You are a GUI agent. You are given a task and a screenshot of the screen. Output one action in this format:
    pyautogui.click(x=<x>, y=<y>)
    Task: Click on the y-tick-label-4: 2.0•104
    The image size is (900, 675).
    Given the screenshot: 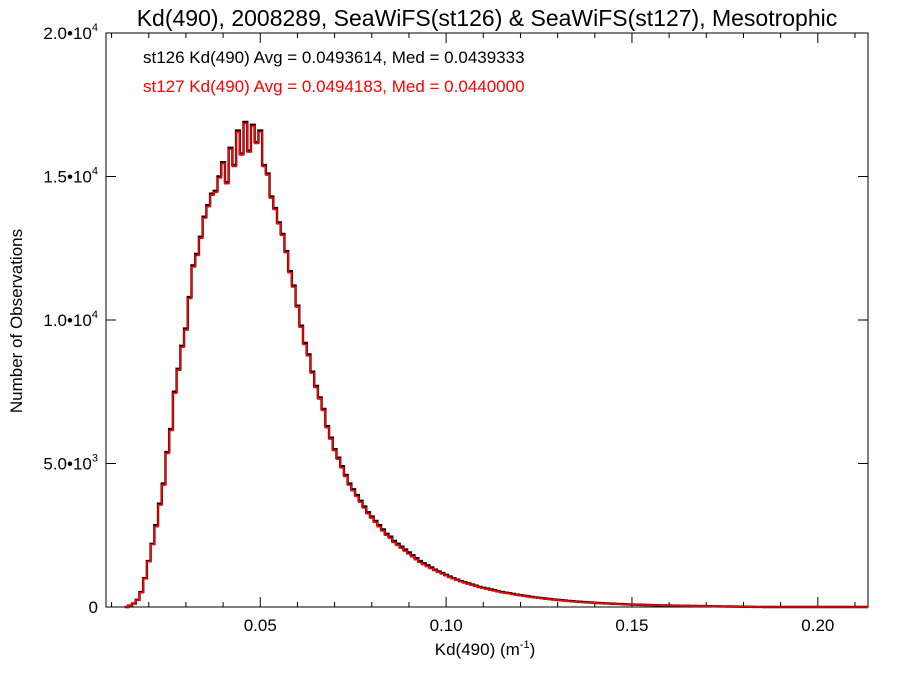 What is the action you would take?
    pyautogui.click(x=70, y=32)
    